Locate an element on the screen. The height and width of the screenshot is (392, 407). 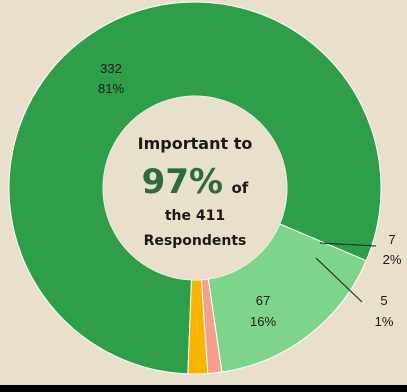
slice-label-percent-3: 1% is located at coordinates (384, 321).